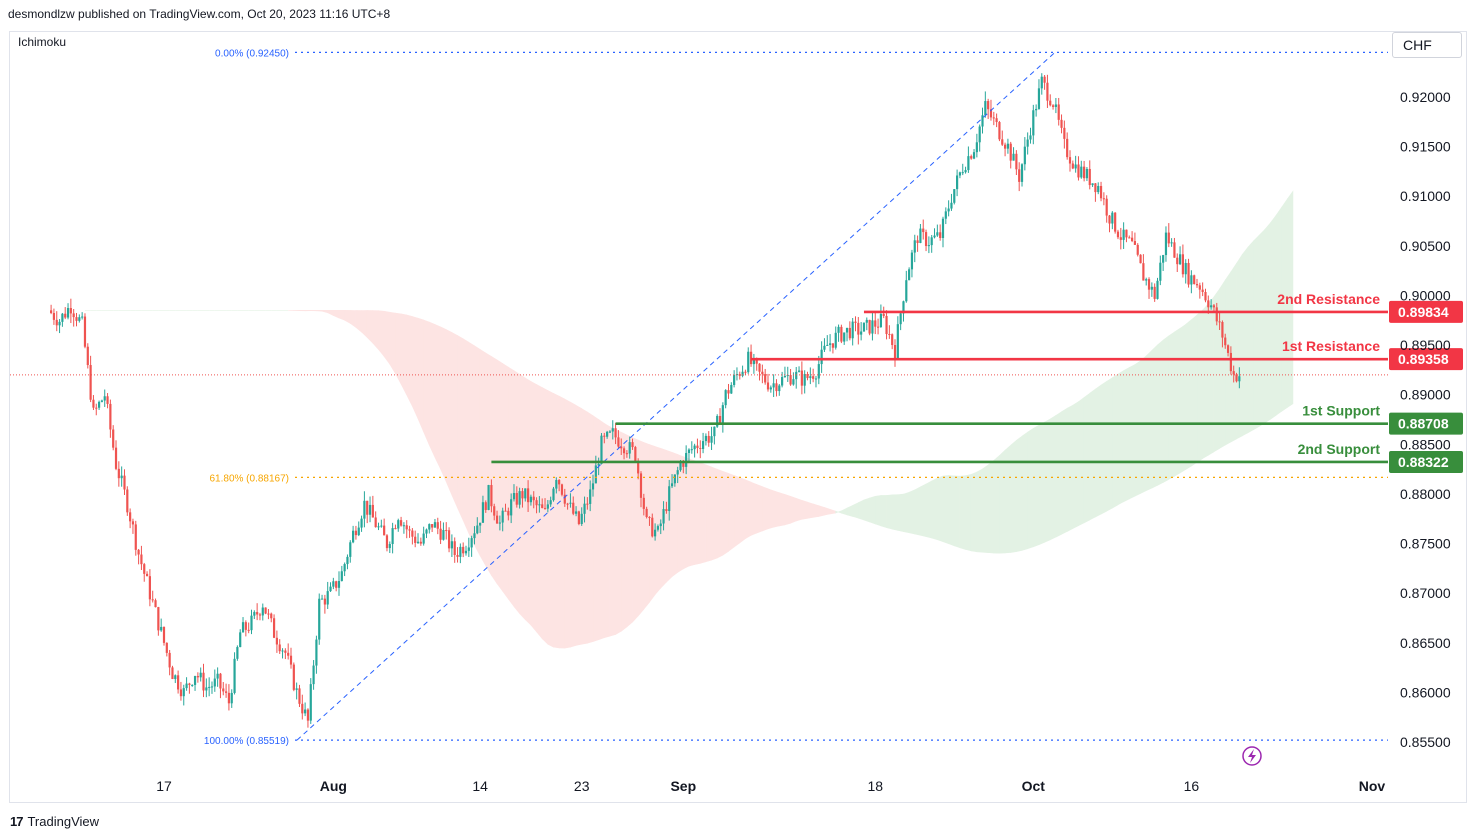 The height and width of the screenshot is (839, 1477). I want to click on y-tick-label: 0.86500, so click(1425, 643).